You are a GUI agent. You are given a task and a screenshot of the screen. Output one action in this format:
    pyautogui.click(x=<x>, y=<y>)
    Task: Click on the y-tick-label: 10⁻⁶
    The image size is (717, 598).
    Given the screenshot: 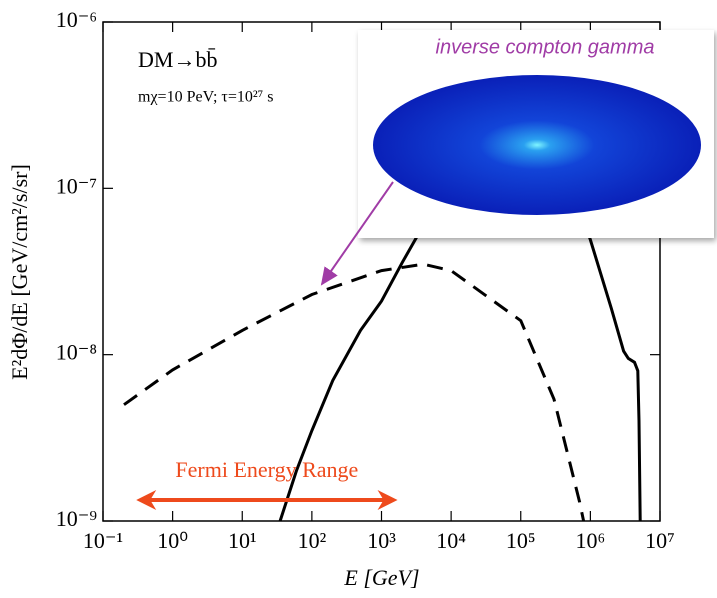 What is the action you would take?
    pyautogui.click(x=76, y=19)
    